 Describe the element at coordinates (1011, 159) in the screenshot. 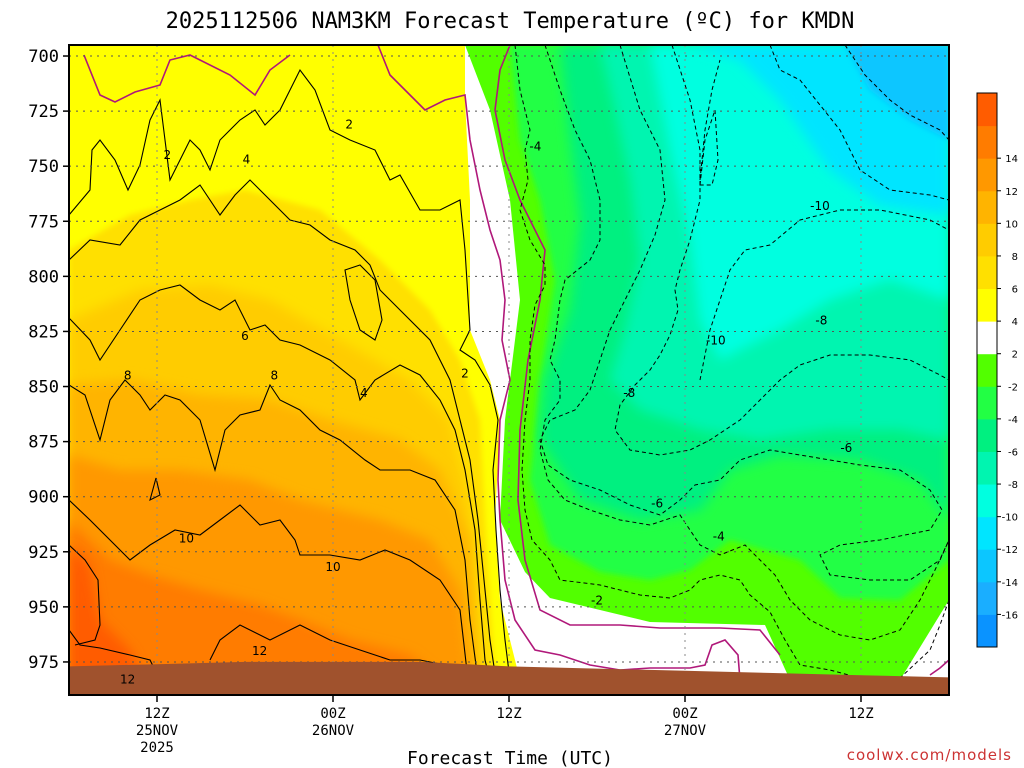

I see `colorbar-label-14: 14` at that location.